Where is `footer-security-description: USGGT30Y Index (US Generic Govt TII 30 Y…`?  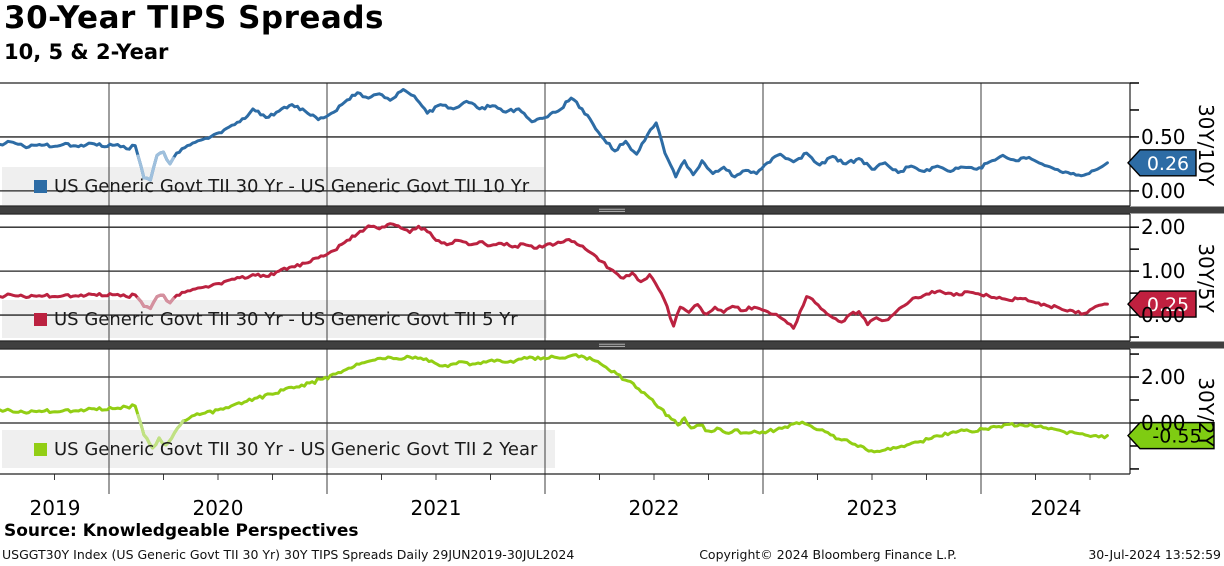
footer-security-description: USGGT30Y Index (US Generic Govt TII 30 Y… is located at coordinates (288, 554).